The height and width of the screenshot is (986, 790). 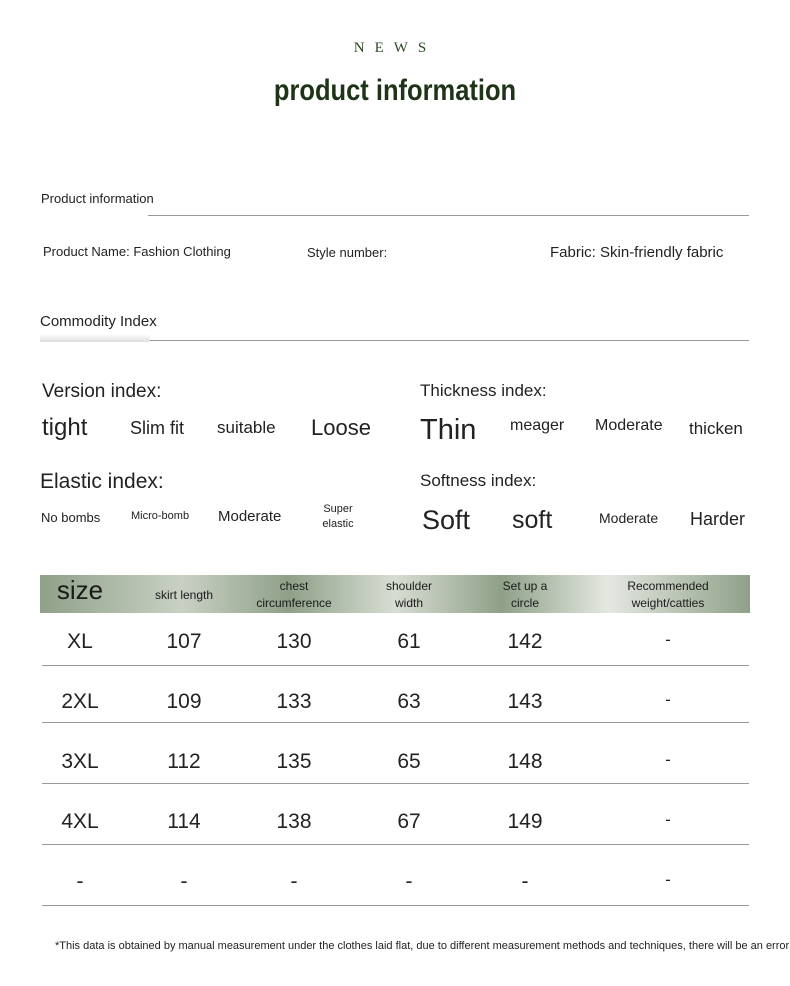 I want to click on index-label: Softness index:, so click(x=478, y=480).